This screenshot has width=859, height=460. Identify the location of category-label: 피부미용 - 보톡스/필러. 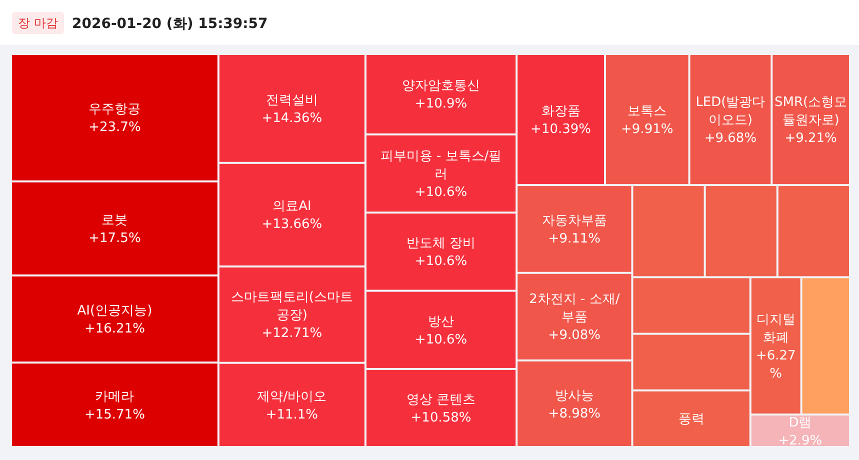
(441, 165).